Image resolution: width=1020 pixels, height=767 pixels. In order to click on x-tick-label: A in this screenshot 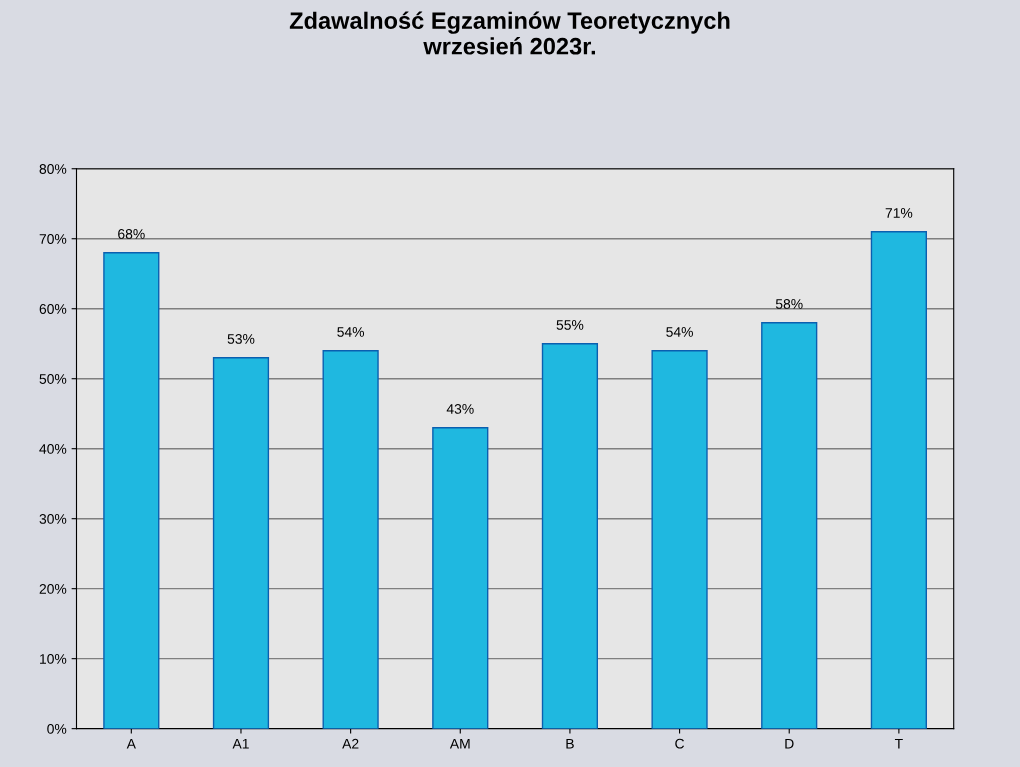, I will do `click(131, 743)`.